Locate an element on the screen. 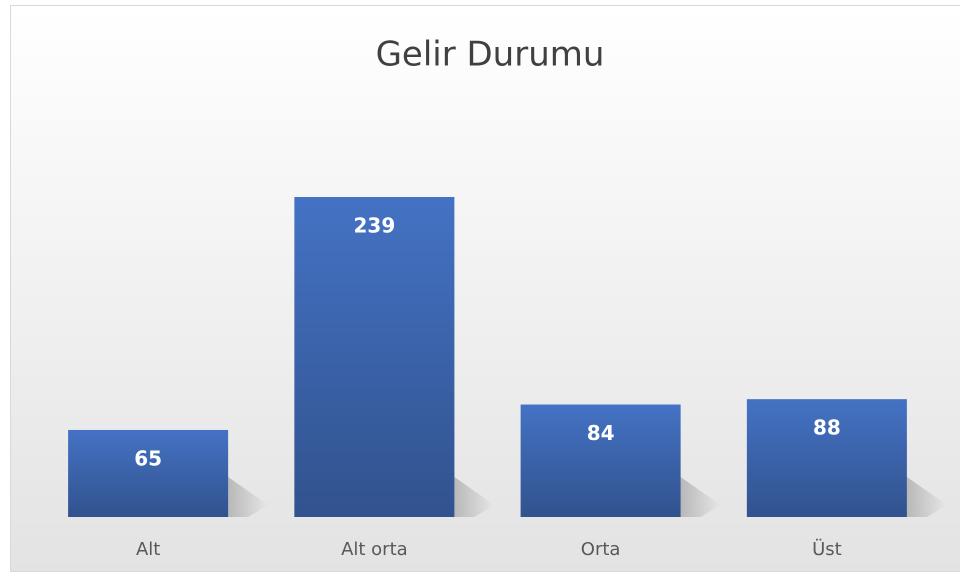 The image size is (960, 581). data-label: 88 is located at coordinates (827, 428).